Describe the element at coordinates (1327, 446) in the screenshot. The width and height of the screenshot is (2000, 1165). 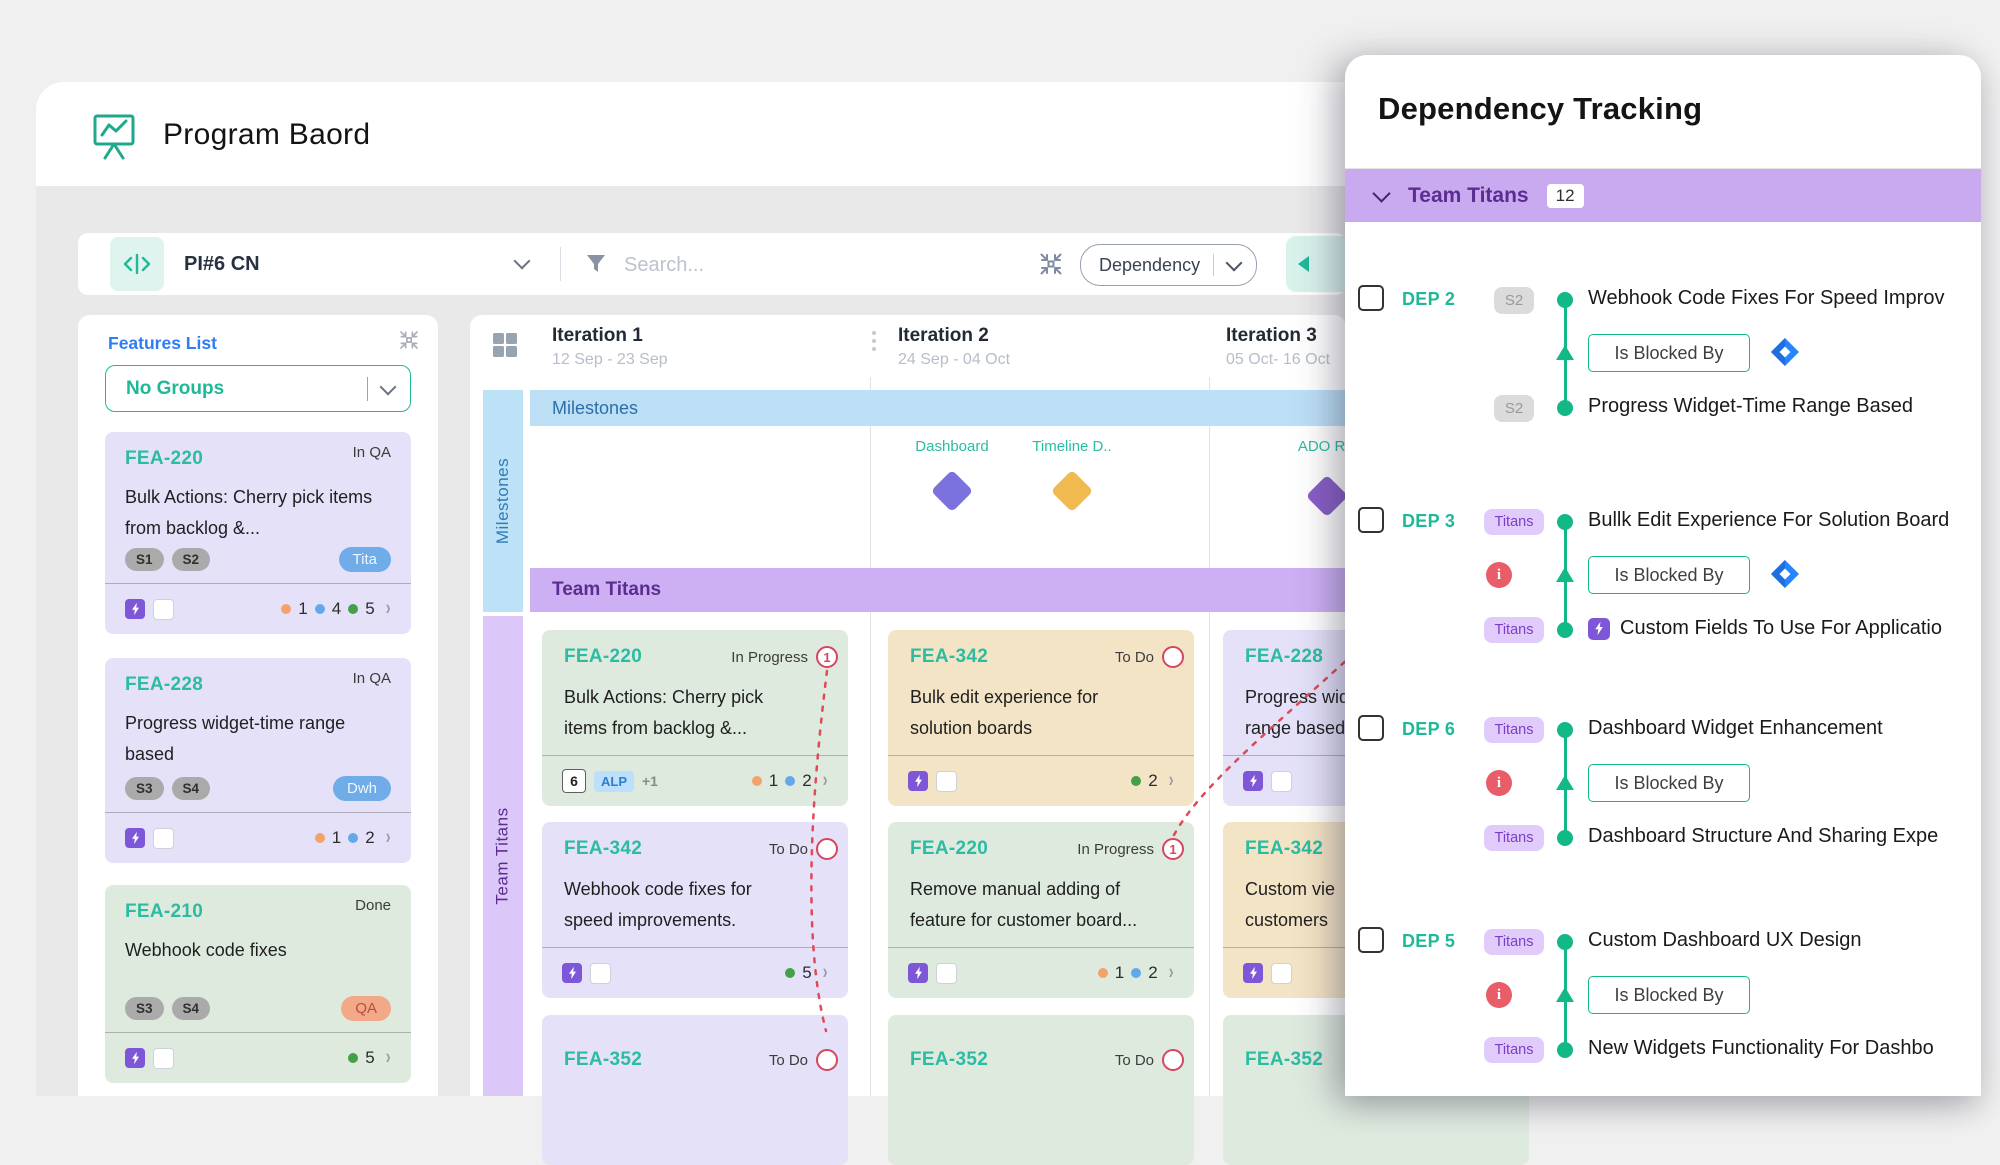
I see `milestone-label: ADO Ris` at that location.